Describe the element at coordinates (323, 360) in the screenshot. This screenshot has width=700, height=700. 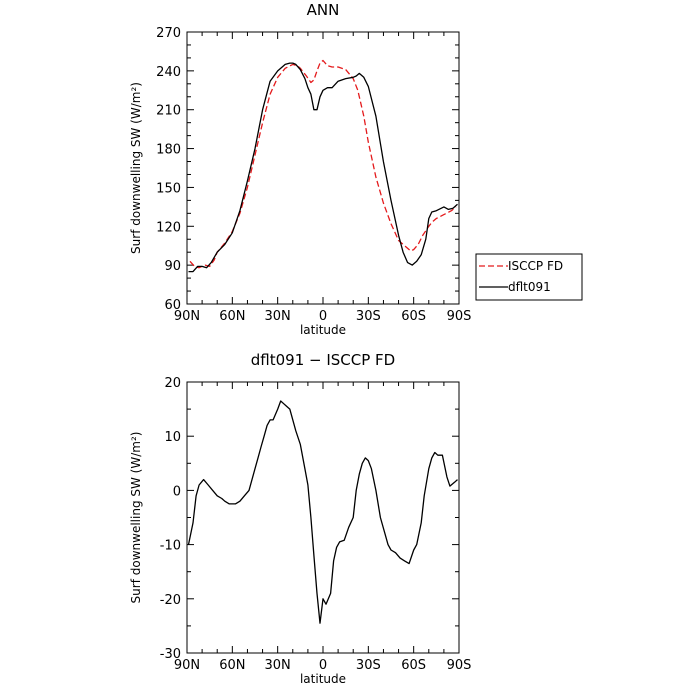
I see `chart-title: dflt091 − ISCCP FD` at that location.